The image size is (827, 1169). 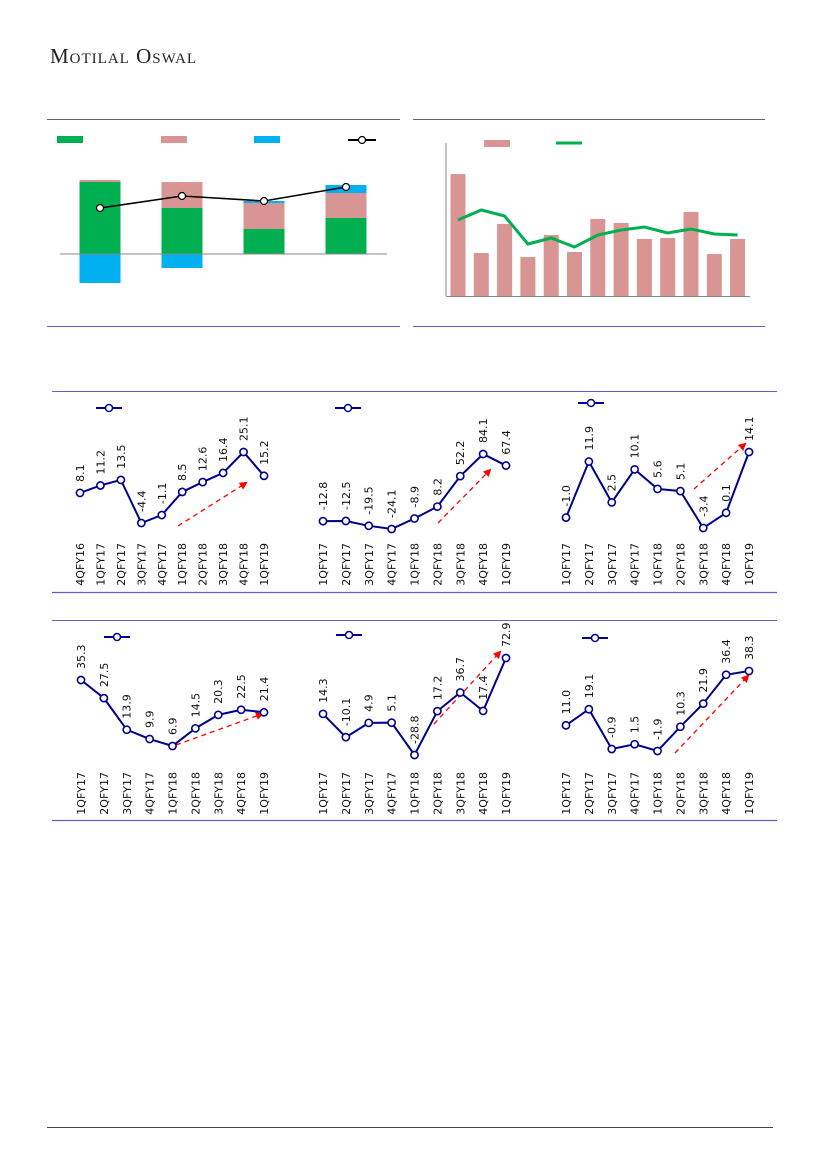 I want to click on data-label: 13.9, so click(x=127, y=706).